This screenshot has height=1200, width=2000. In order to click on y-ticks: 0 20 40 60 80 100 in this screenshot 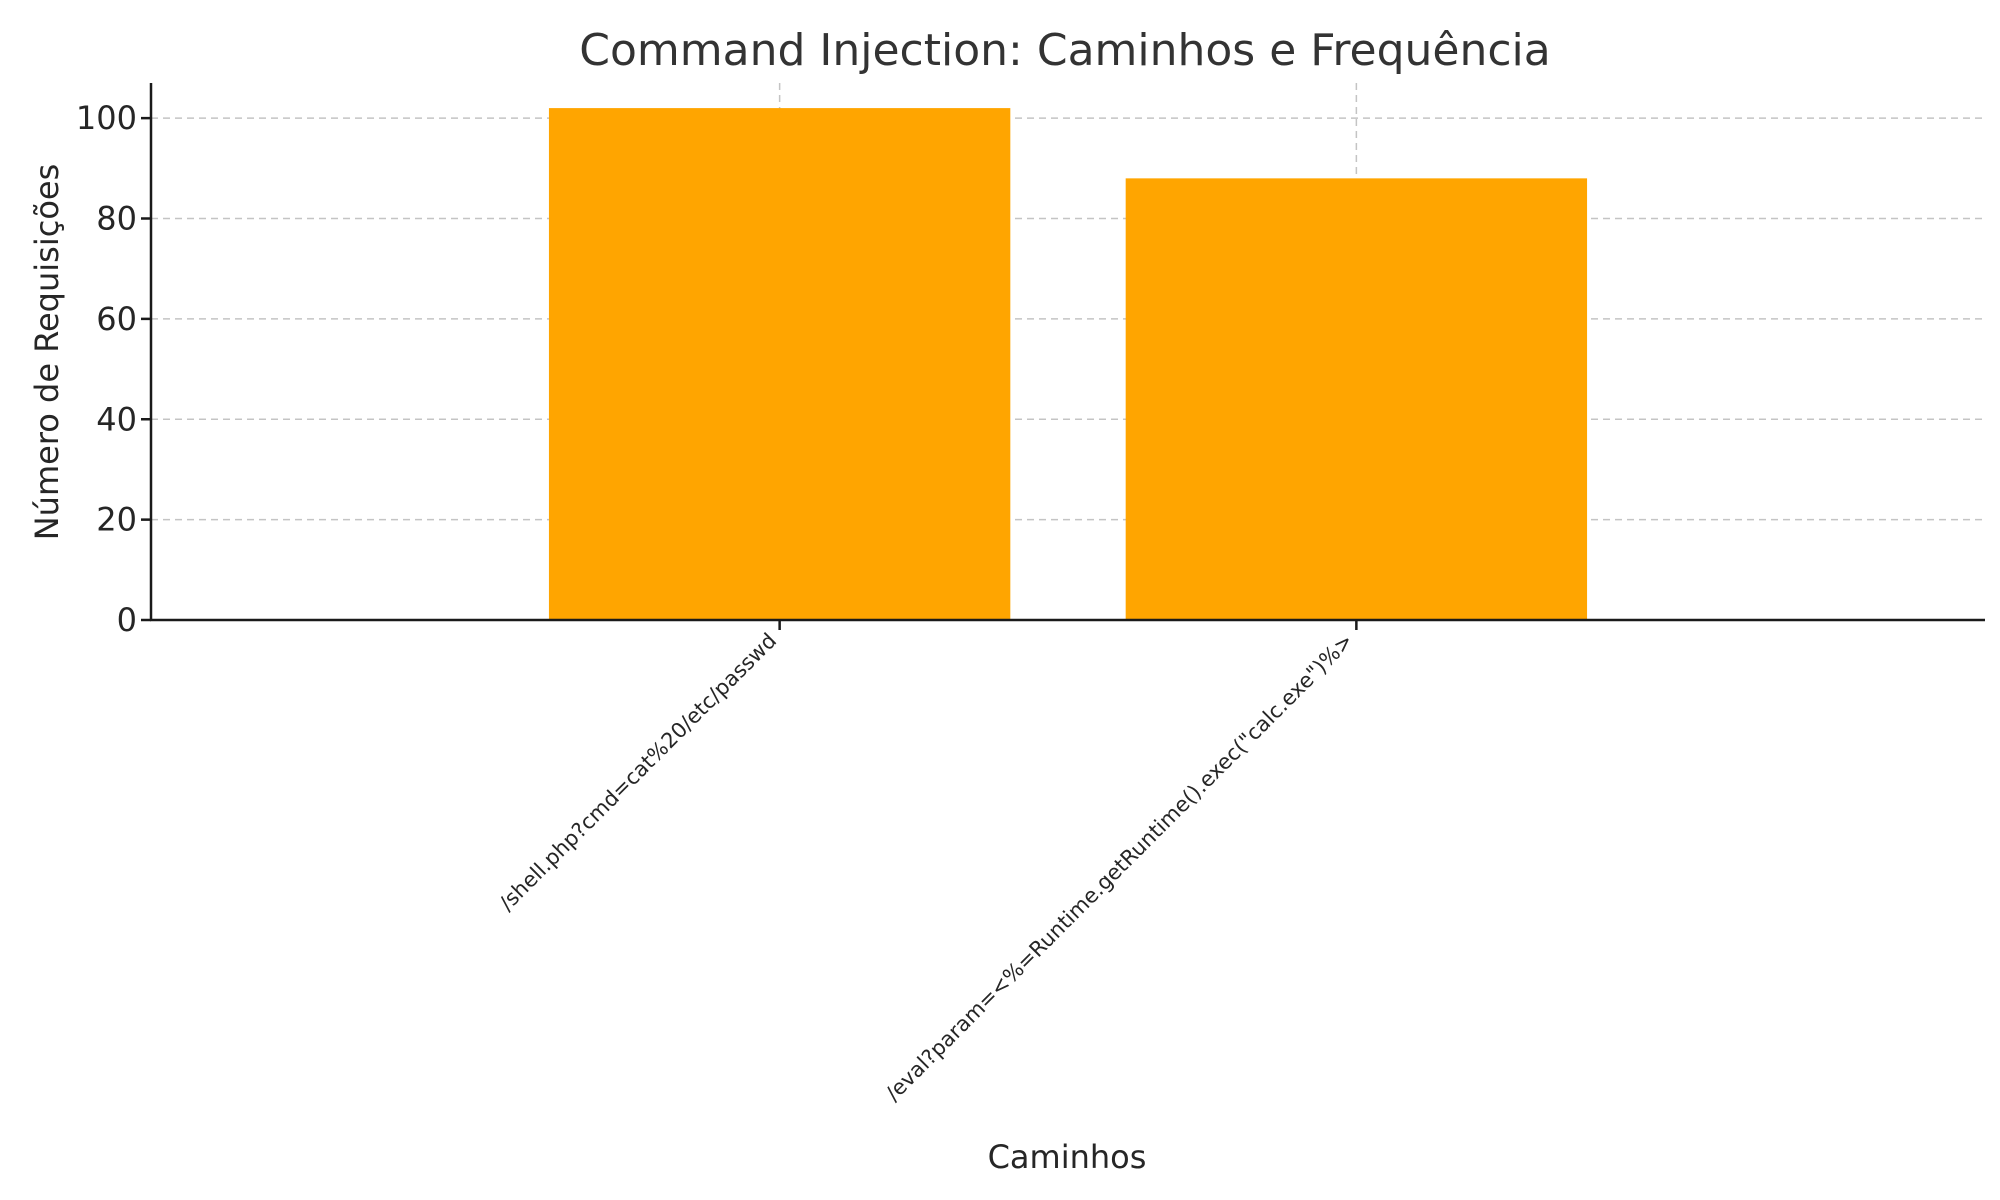, I will do `click(113, 369)`.